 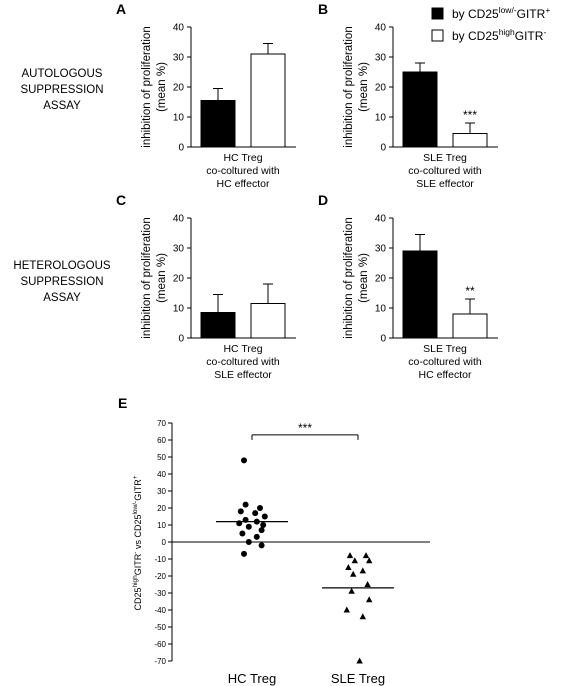 I want to click on panel-letter-a: A, so click(x=121, y=9).